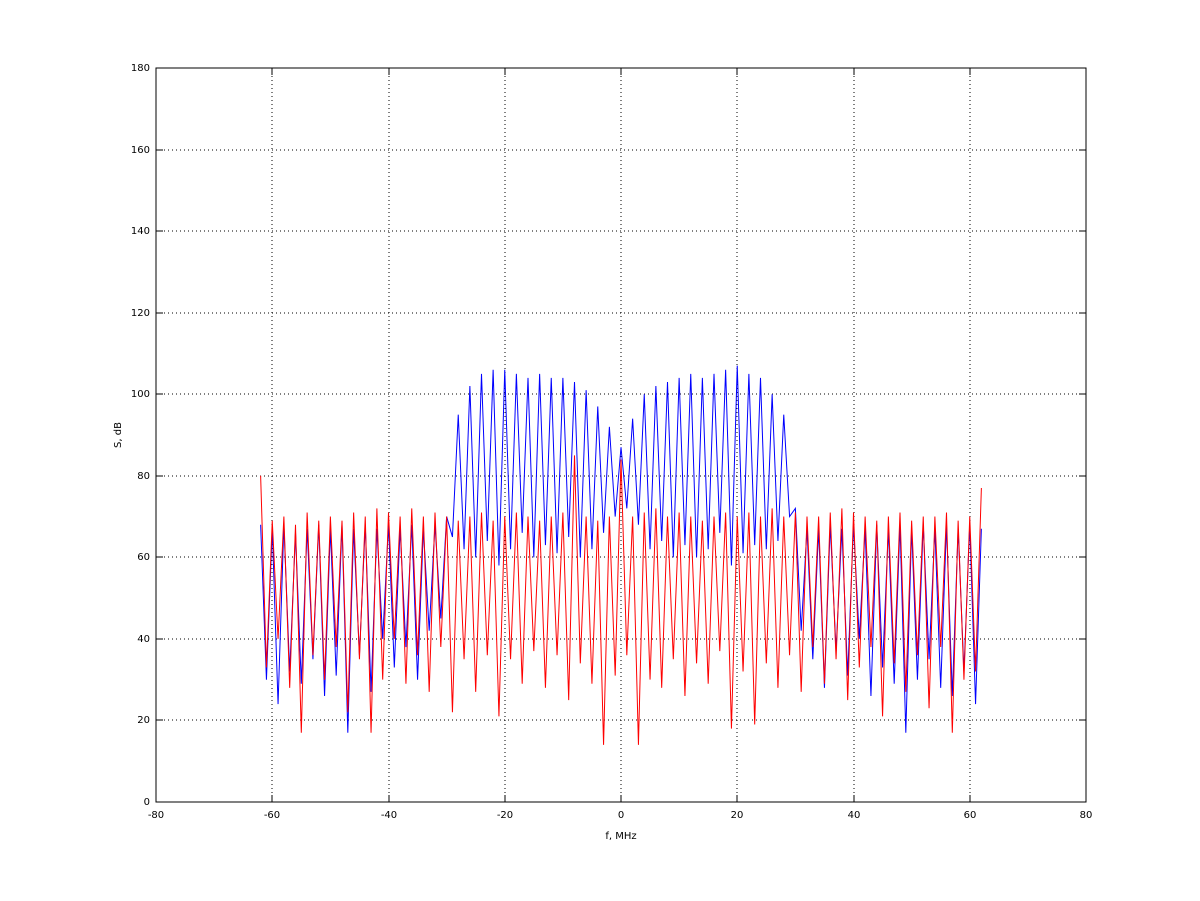 The width and height of the screenshot is (1200, 901). Describe the element at coordinates (505, 815) in the screenshot. I see `x-tick-label: -20` at that location.